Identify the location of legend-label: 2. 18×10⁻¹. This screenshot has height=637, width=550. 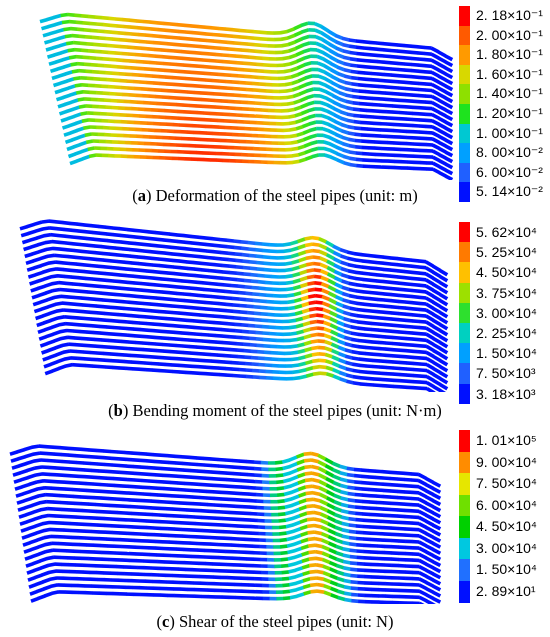
(509, 15).